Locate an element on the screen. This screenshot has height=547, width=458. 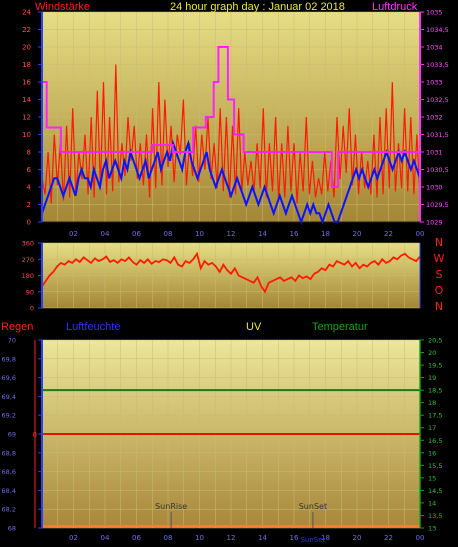
bottom-x-tick-label: 20 is located at coordinates (357, 538).